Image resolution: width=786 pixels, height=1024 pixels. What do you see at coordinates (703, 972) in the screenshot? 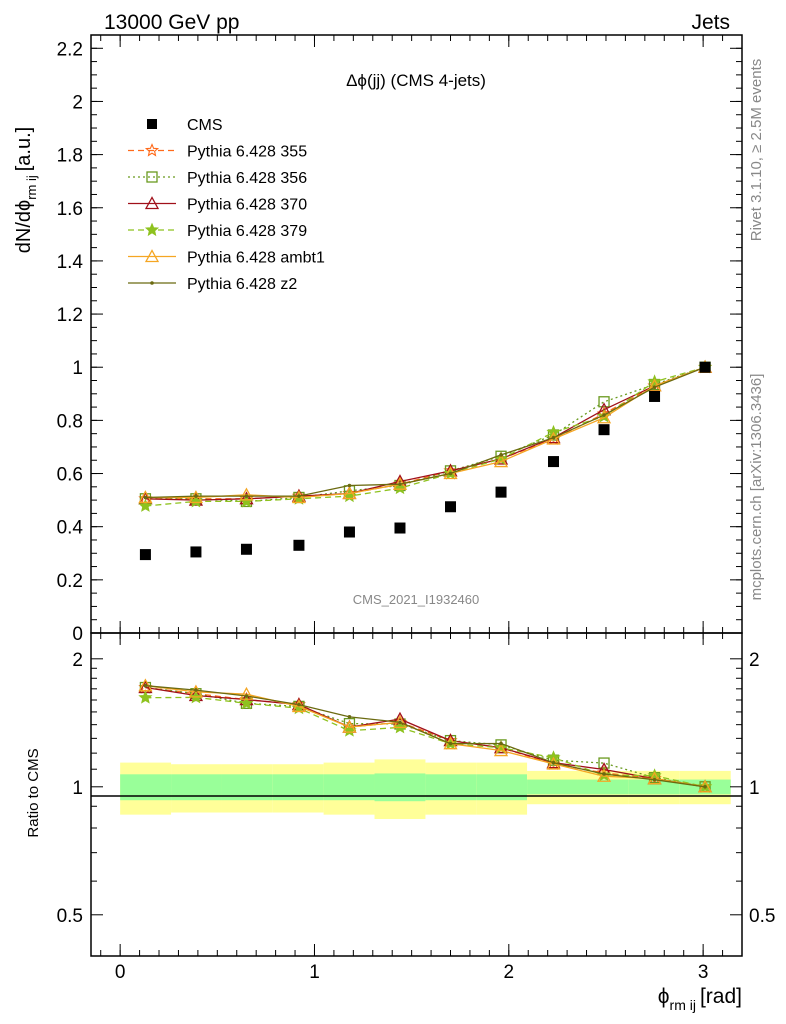
I see `x-tick-label: 3` at bounding box center [703, 972].